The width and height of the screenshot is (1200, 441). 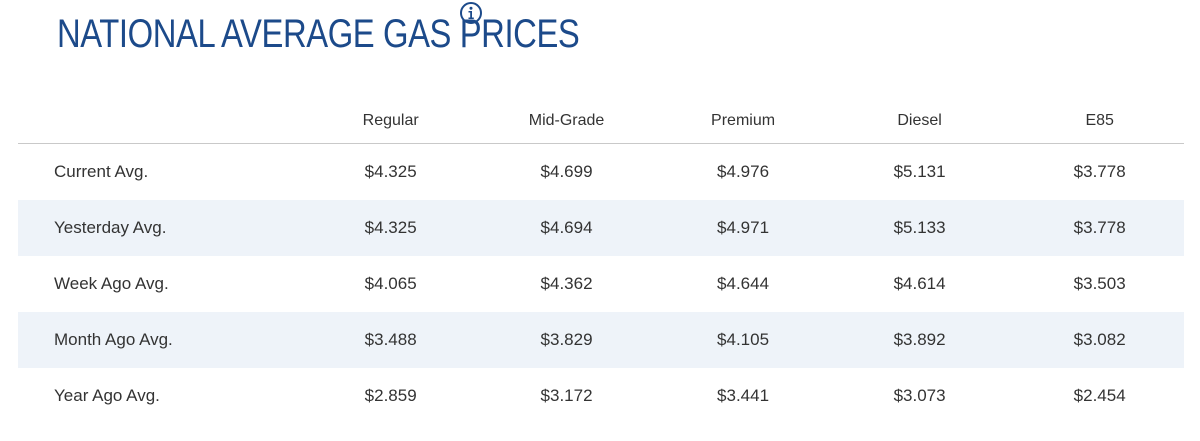 What do you see at coordinates (101, 171) in the screenshot?
I see `row-label: Current Avg.` at bounding box center [101, 171].